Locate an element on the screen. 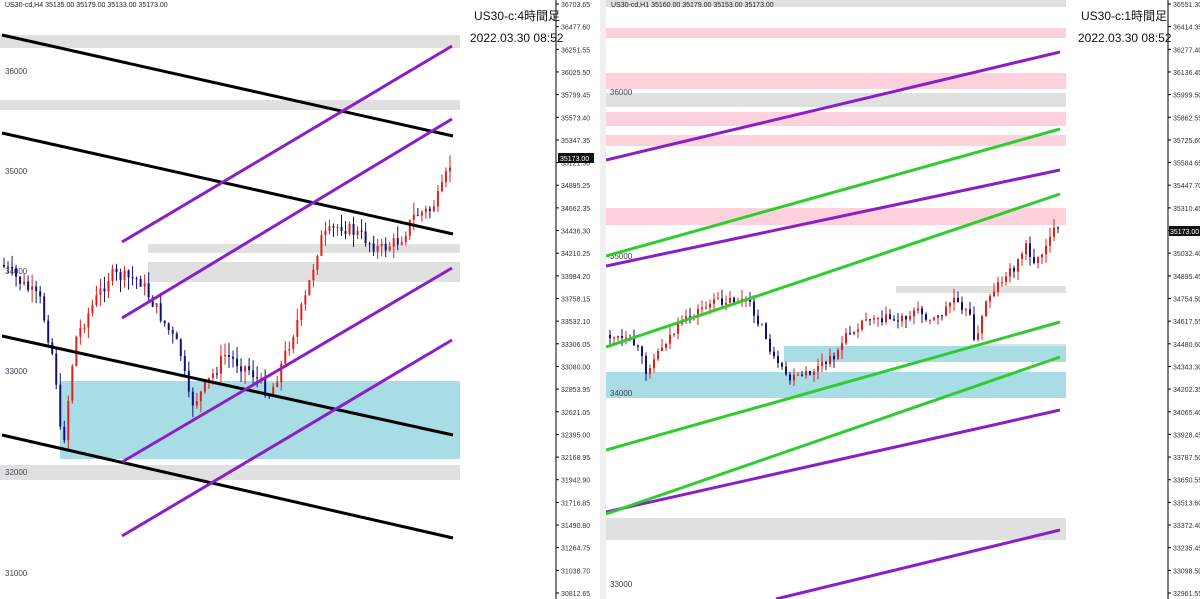 The width and height of the screenshot is (1200, 599). price-axis-tick: 34662.35 is located at coordinates (575, 209).